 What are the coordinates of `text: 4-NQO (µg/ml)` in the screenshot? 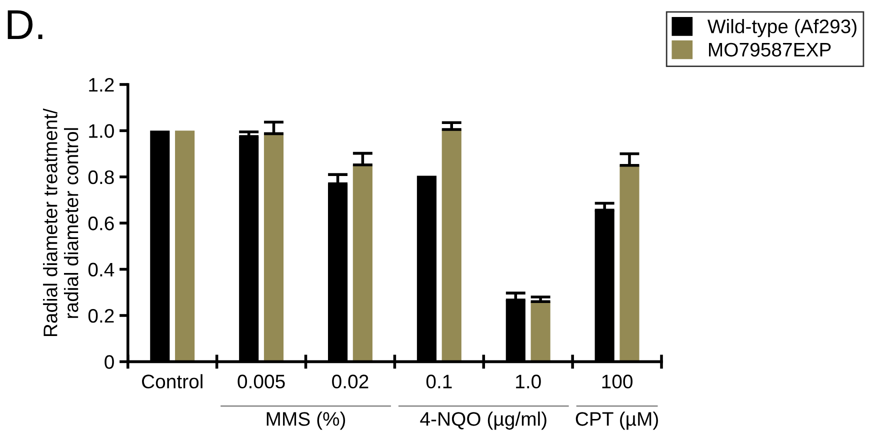 It's located at (483, 421).